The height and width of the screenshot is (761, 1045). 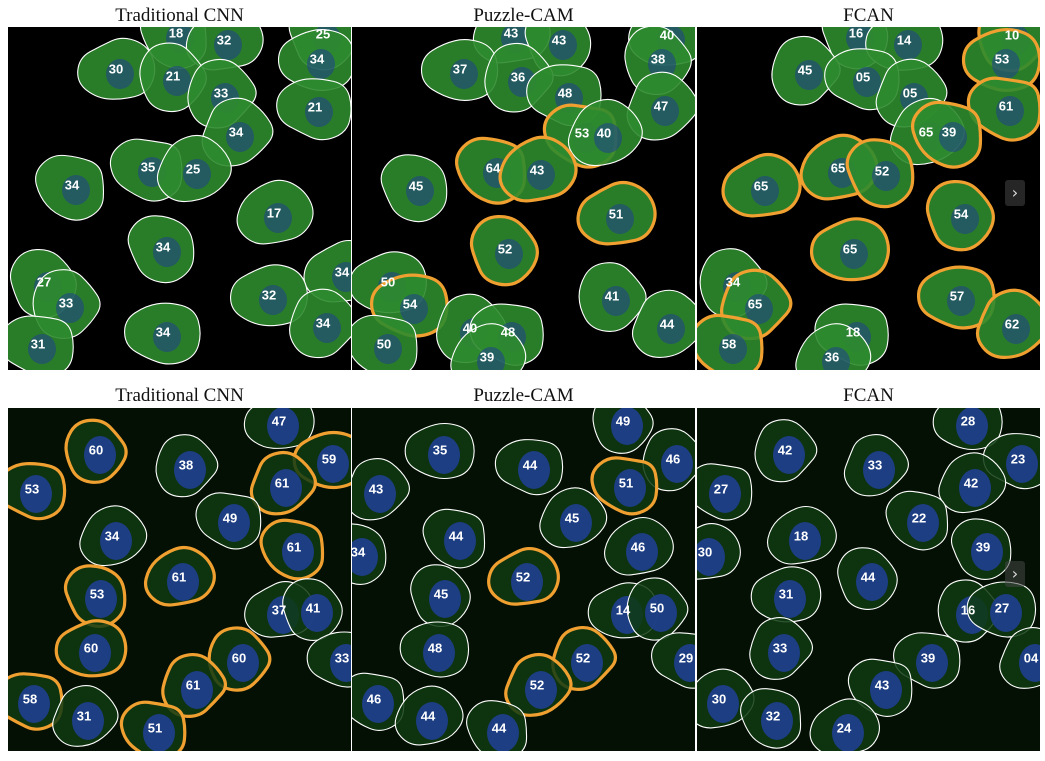 What do you see at coordinates (523, 15) in the screenshot?
I see `title-top-puzzle-cam: Puzzle-CAM` at bounding box center [523, 15].